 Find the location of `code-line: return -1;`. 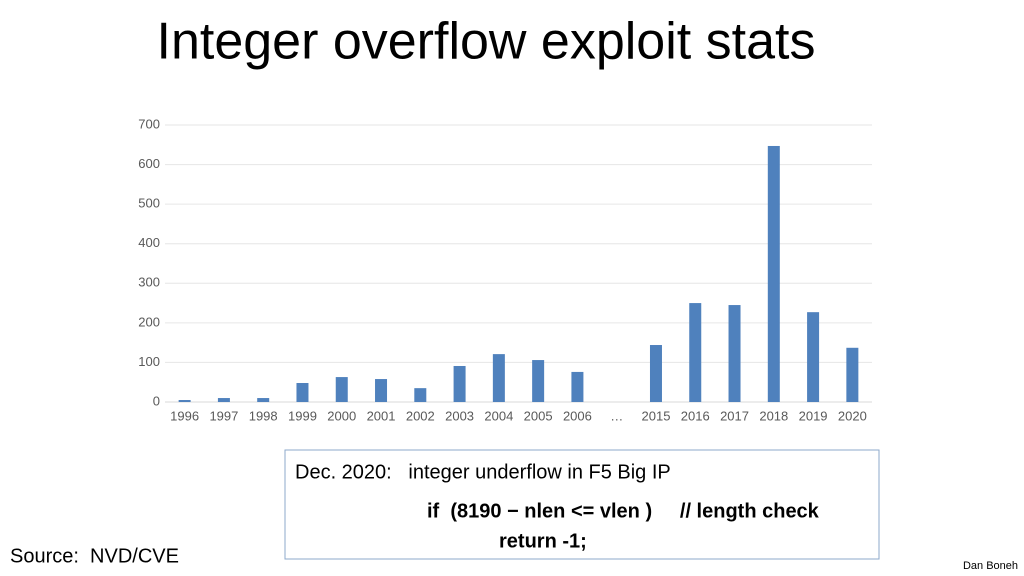

code-line: return -1; is located at coordinates (543, 541).